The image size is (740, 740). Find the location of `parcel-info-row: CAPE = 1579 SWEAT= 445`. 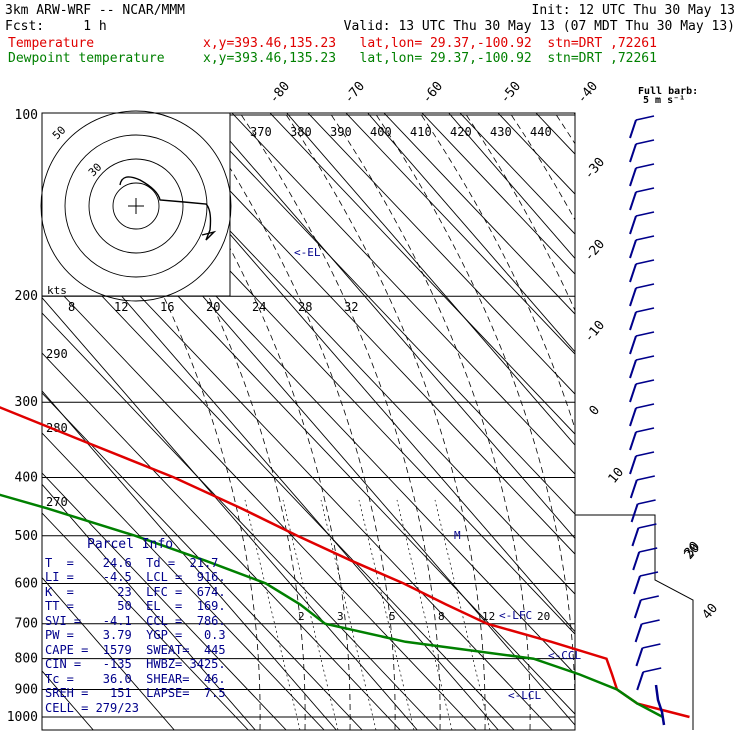

parcel-info-row: CAPE = 1579 SWEAT= 445 is located at coordinates (135, 649).